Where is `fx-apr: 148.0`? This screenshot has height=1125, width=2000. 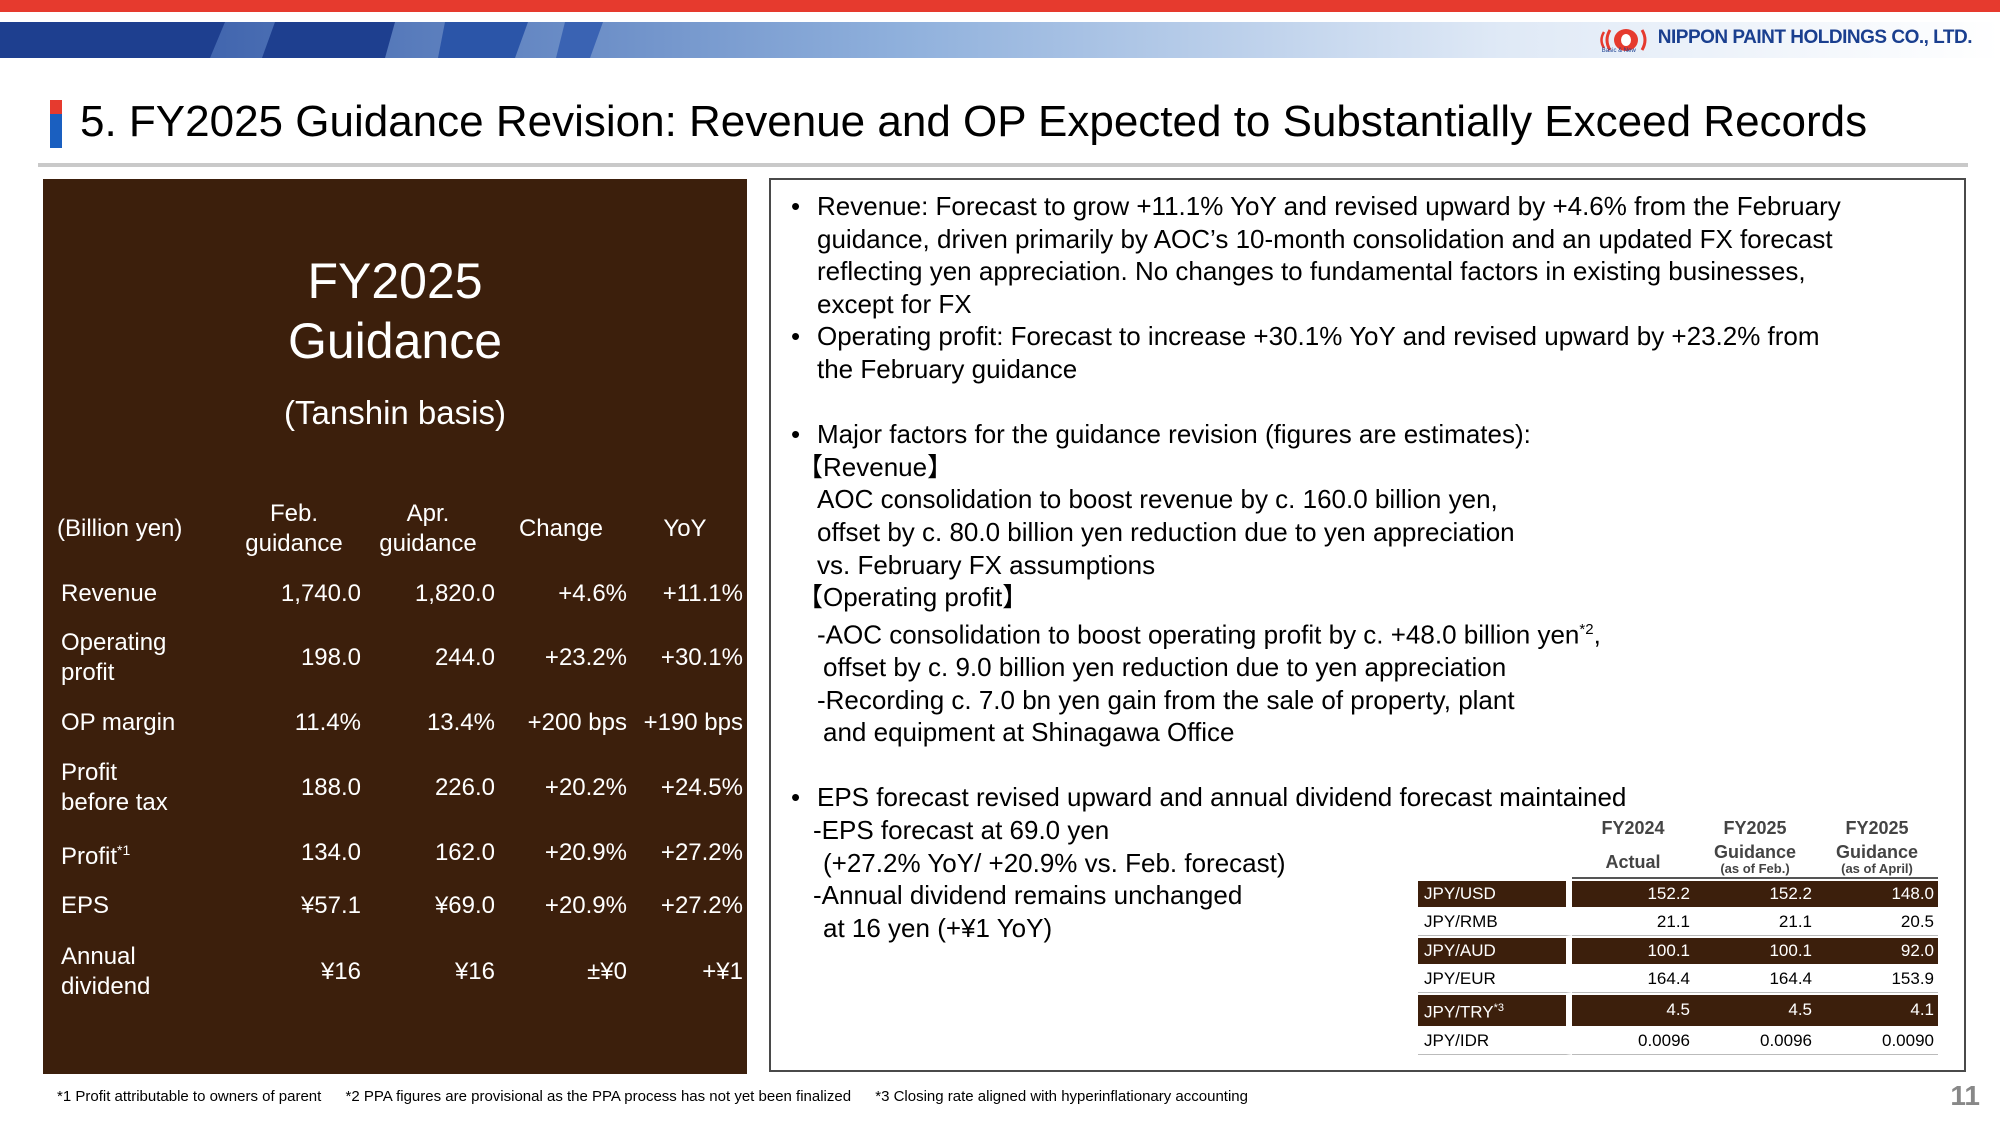 fx-apr: 148.0 is located at coordinates (1877, 894).